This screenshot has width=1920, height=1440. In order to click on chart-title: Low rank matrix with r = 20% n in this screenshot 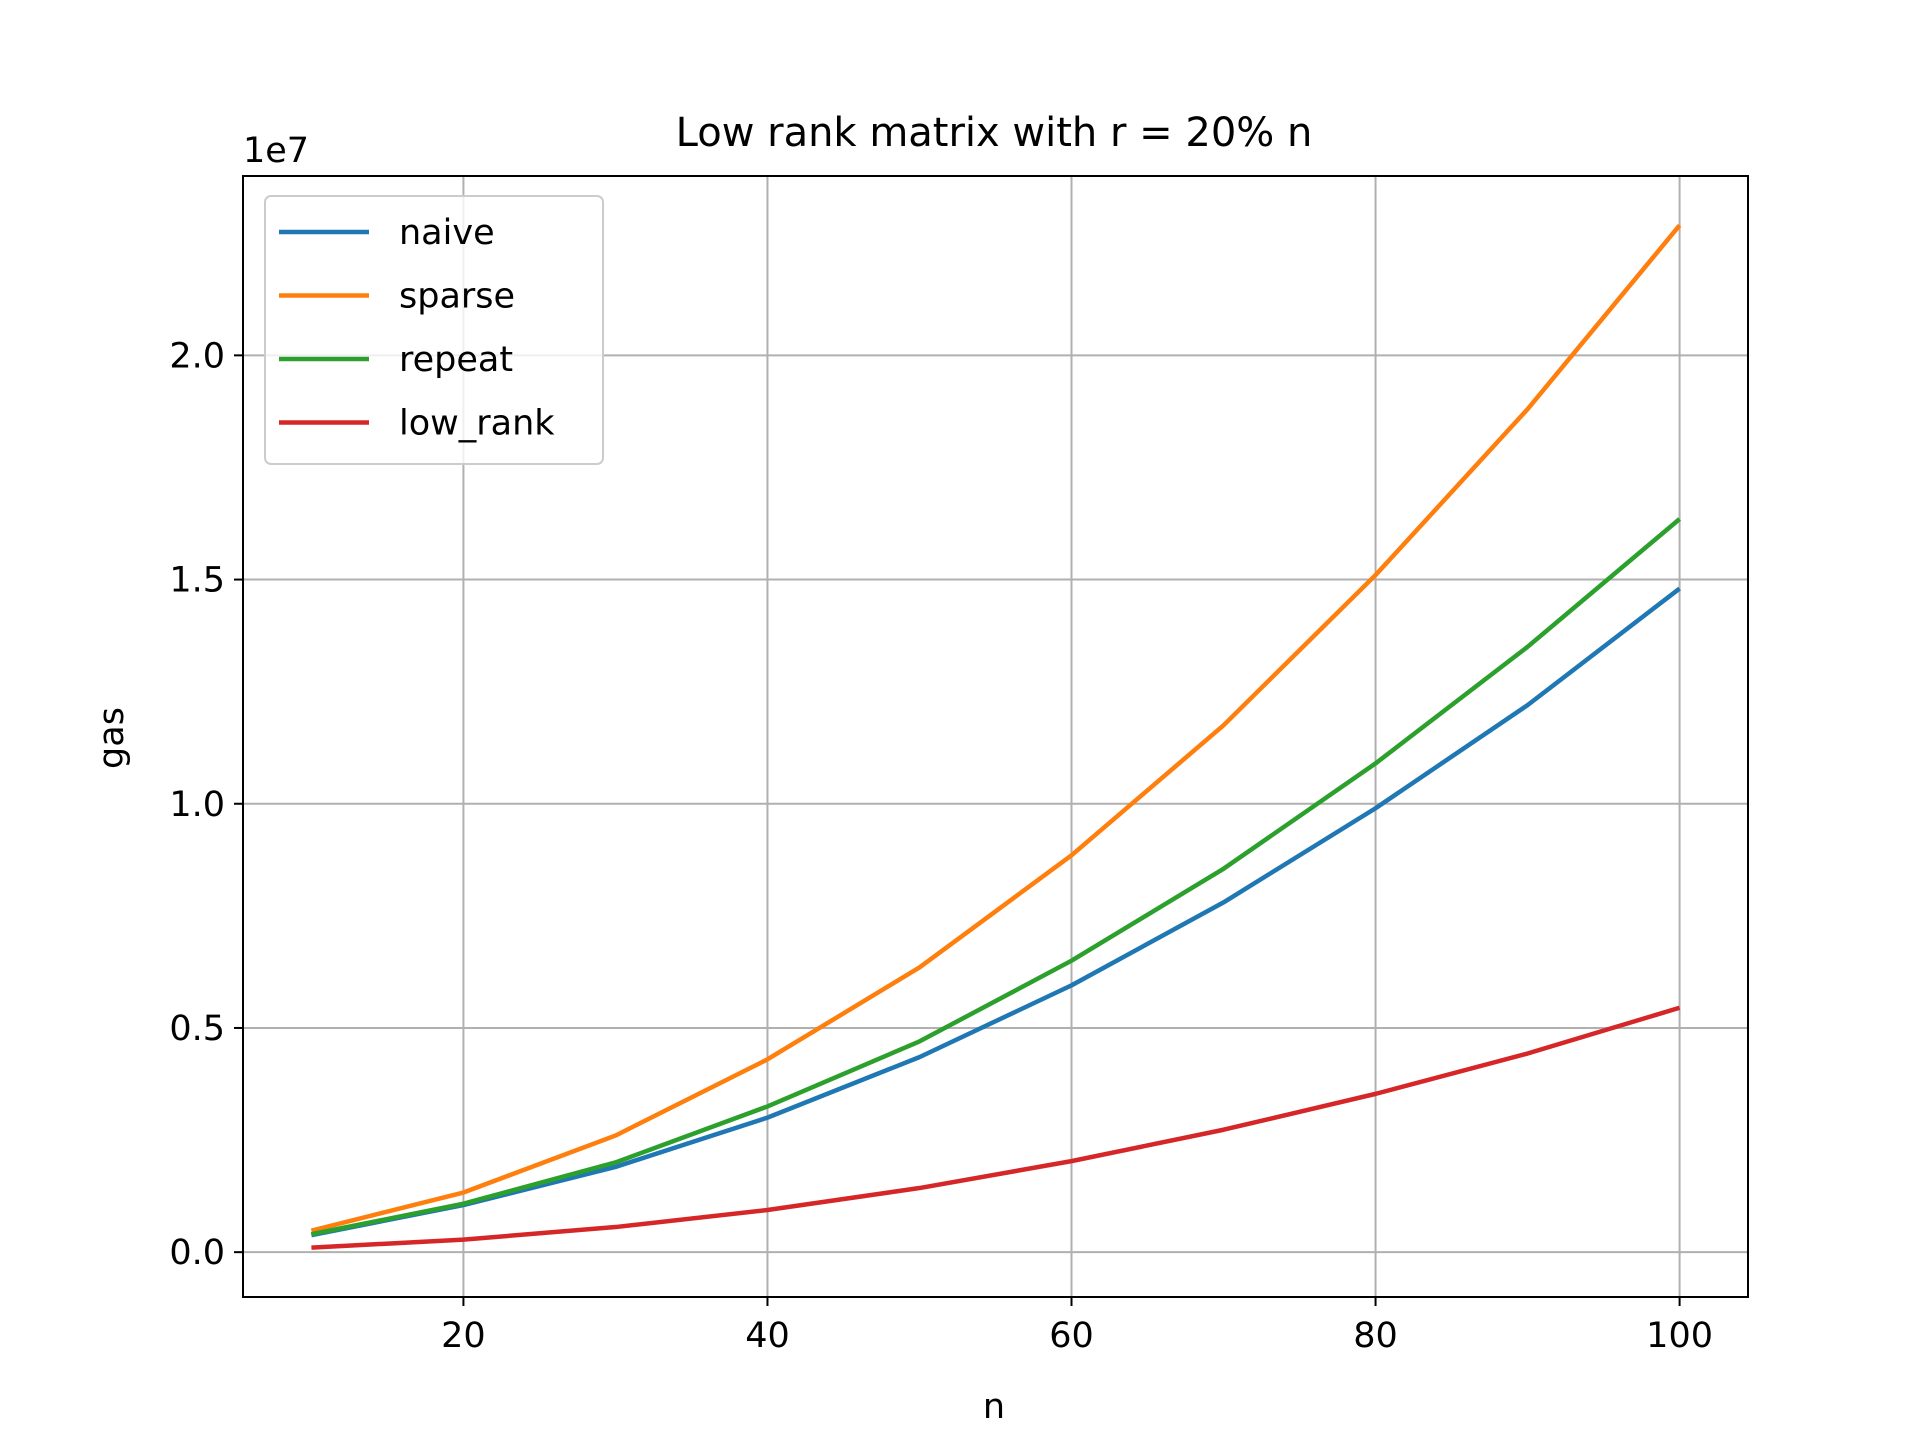, I will do `click(994, 133)`.